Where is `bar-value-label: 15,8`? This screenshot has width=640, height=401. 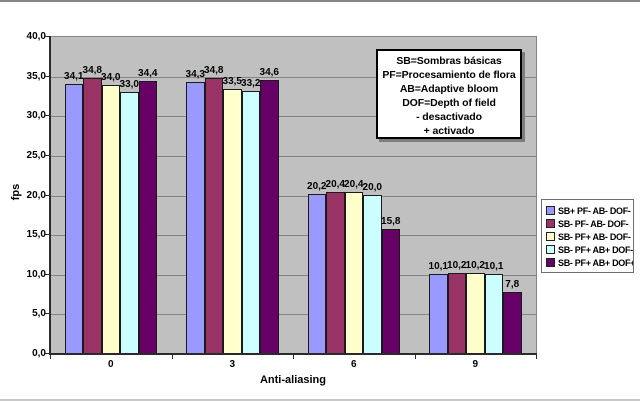
bar-value-label: 15,8 is located at coordinates (391, 221).